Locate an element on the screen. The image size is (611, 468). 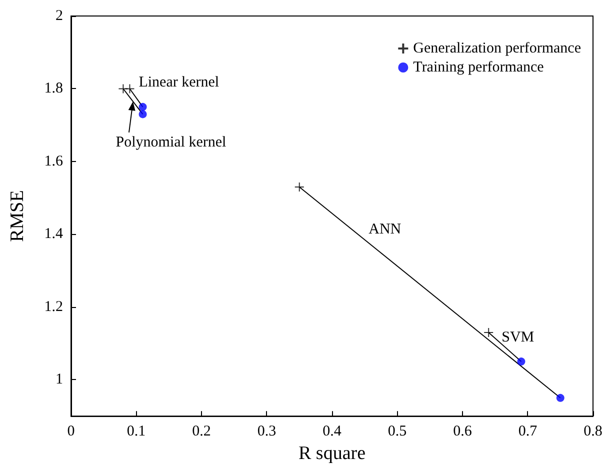
x-tick-label: 0 is located at coordinates (71, 432).